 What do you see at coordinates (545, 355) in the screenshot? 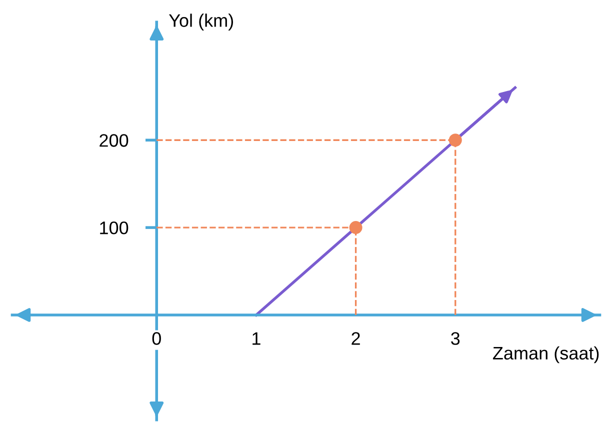
I see `x-axis-title: Zaman (saat)` at bounding box center [545, 355].